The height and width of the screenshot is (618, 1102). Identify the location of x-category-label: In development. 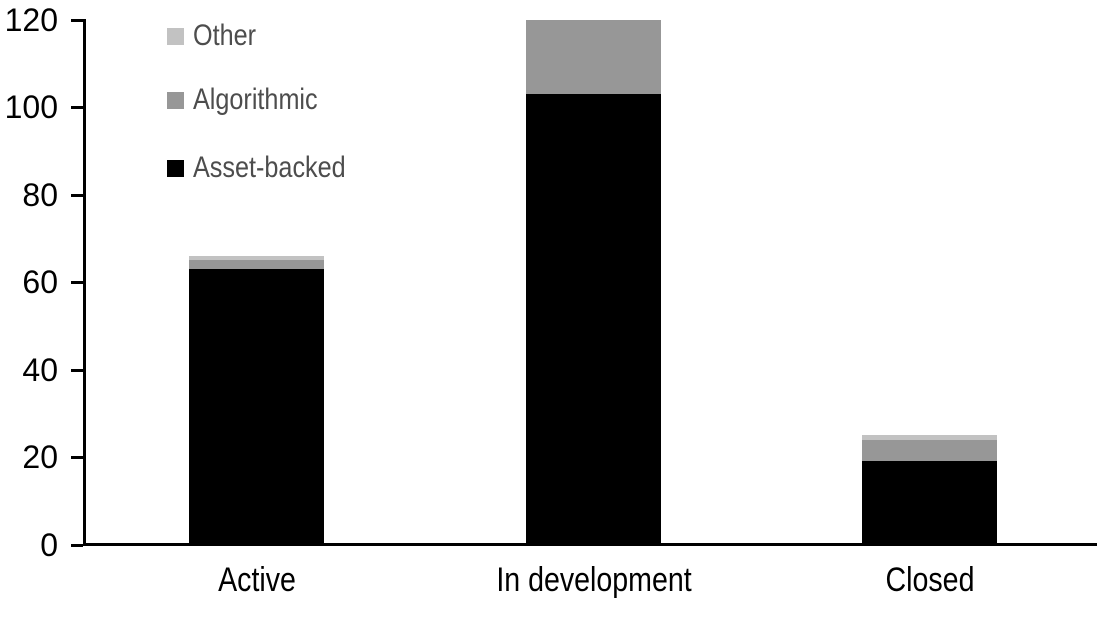
(593, 580).